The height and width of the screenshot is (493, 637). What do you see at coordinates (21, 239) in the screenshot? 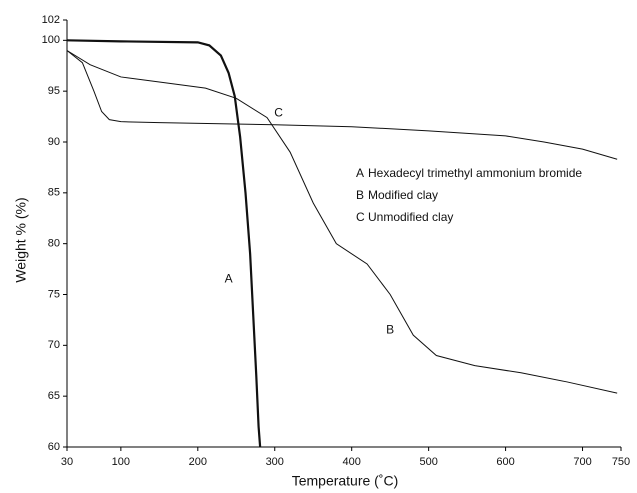
I see `y-axis-label: Weight % (%)` at bounding box center [21, 239].